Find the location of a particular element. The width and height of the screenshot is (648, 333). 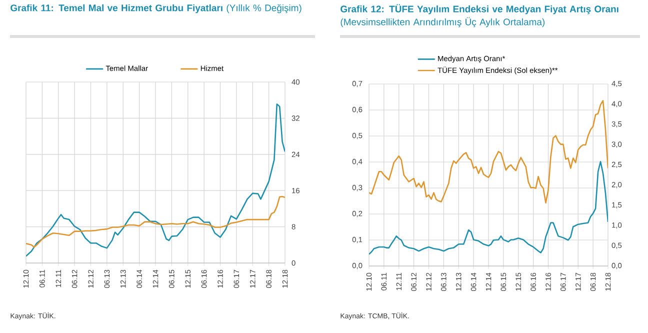

chart-title: Grafik 12: TÜFE Yayılım Endeksi ve Medyan Fiyat Artış Oranı (Mevsimsellikten Arındırılmış Üç Aylık Ortalama) is located at coordinates (479, 16).